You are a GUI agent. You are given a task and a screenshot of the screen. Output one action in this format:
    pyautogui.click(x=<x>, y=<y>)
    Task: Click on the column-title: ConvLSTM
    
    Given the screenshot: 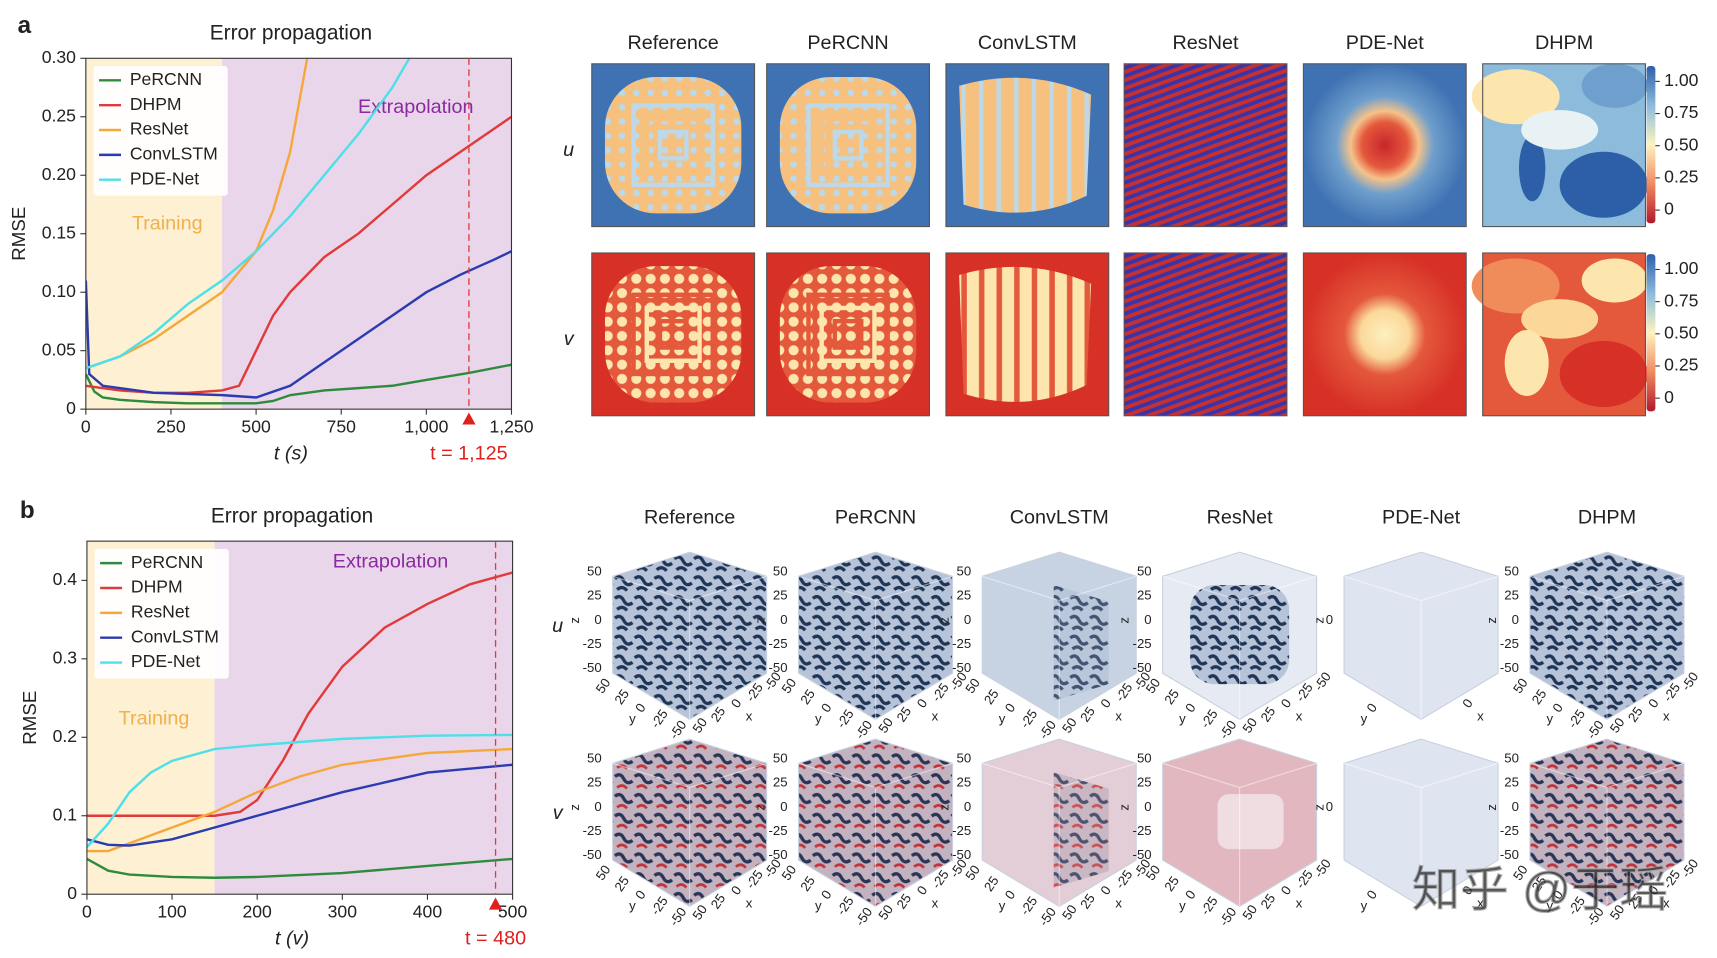 What is the action you would take?
    pyautogui.click(x=1059, y=517)
    